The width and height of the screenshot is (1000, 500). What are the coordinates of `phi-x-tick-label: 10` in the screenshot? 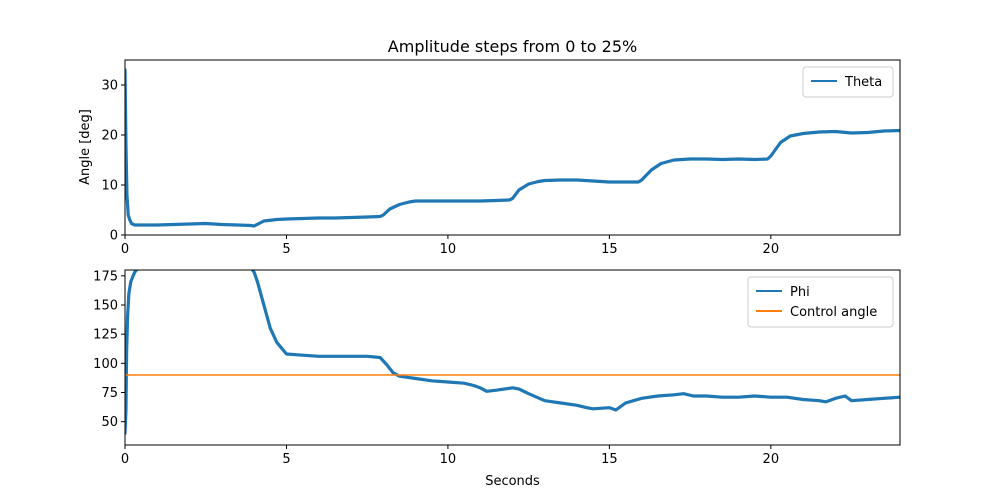 It's located at (448, 459).